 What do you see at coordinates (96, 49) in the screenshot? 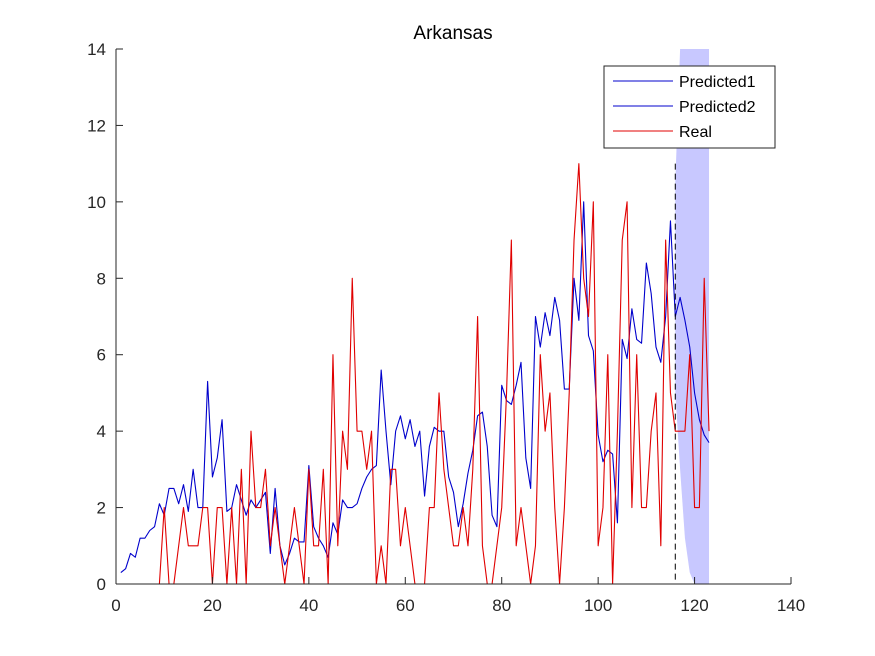
I see `y-tick-label: 14` at bounding box center [96, 49].